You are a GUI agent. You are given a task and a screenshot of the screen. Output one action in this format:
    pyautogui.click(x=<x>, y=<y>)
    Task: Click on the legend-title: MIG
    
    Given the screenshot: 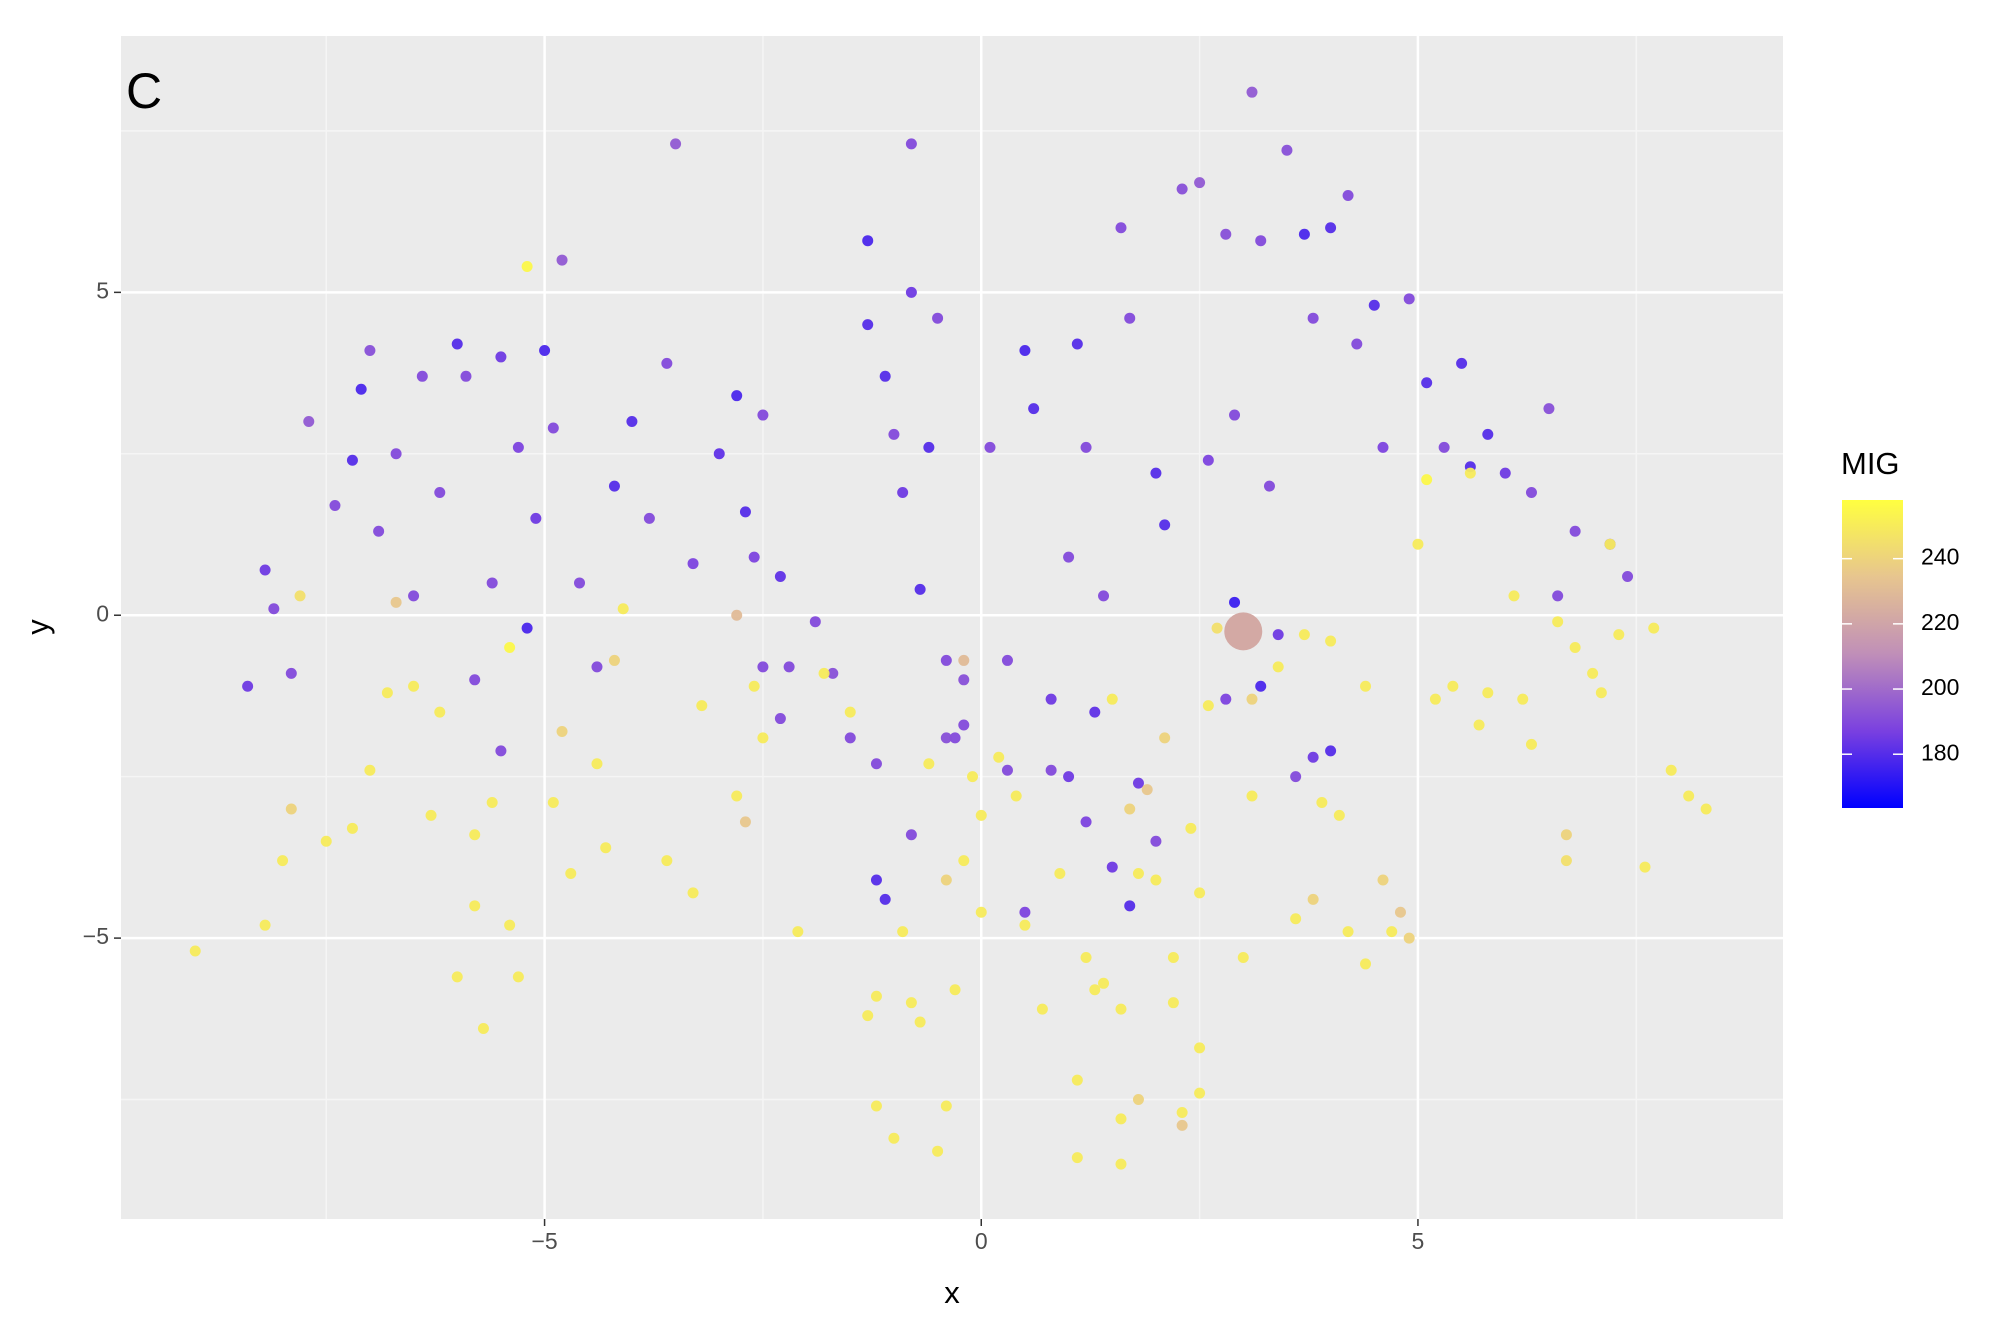 What is the action you would take?
    pyautogui.click(x=1870, y=463)
    